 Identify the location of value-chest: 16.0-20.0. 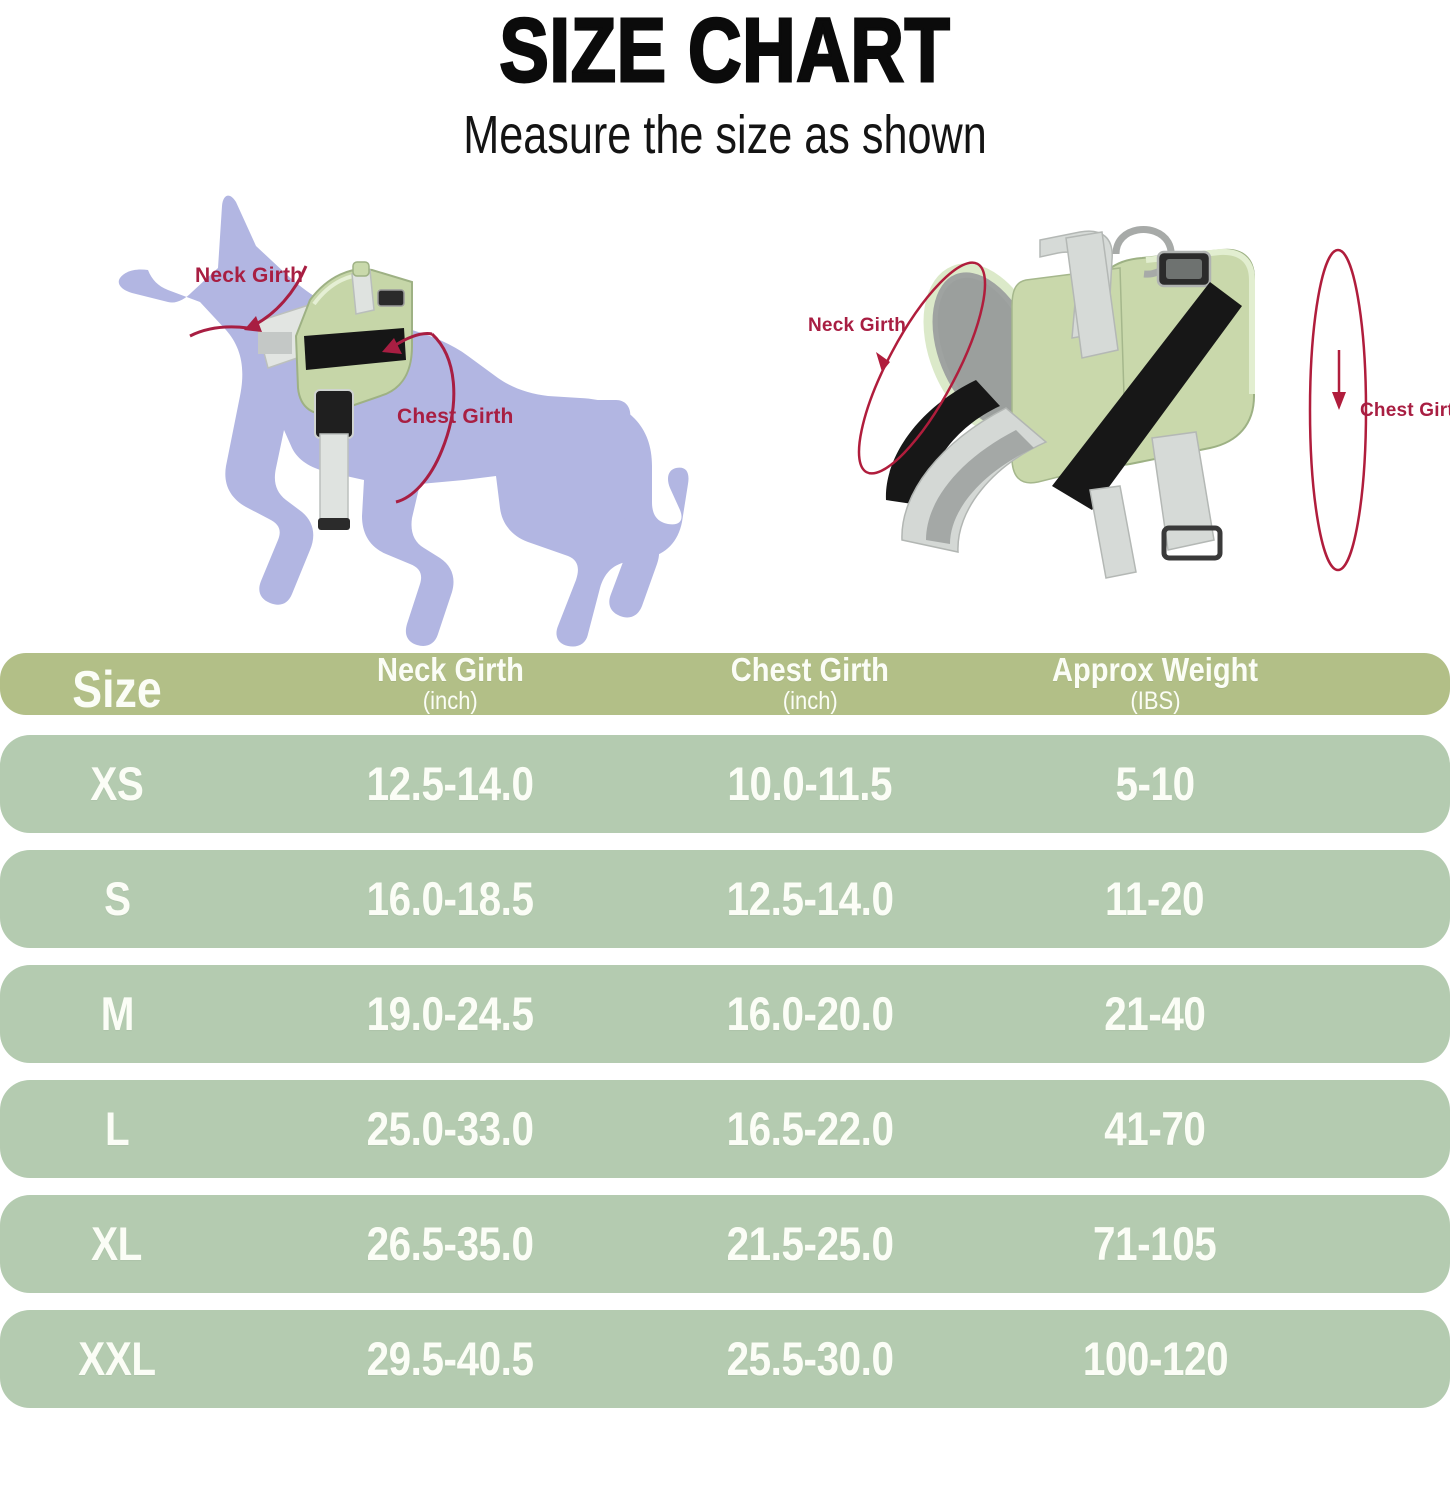
(810, 1013).